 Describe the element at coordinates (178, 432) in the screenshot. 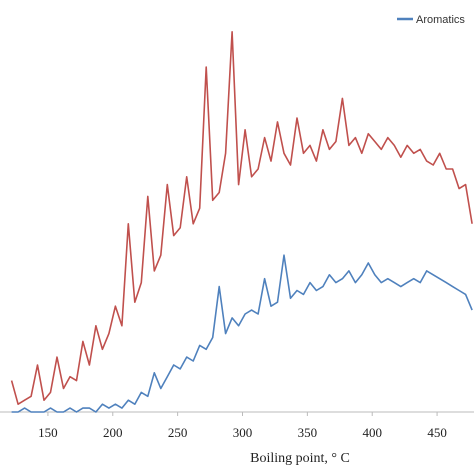

I see `x-tick-label: 250` at that location.